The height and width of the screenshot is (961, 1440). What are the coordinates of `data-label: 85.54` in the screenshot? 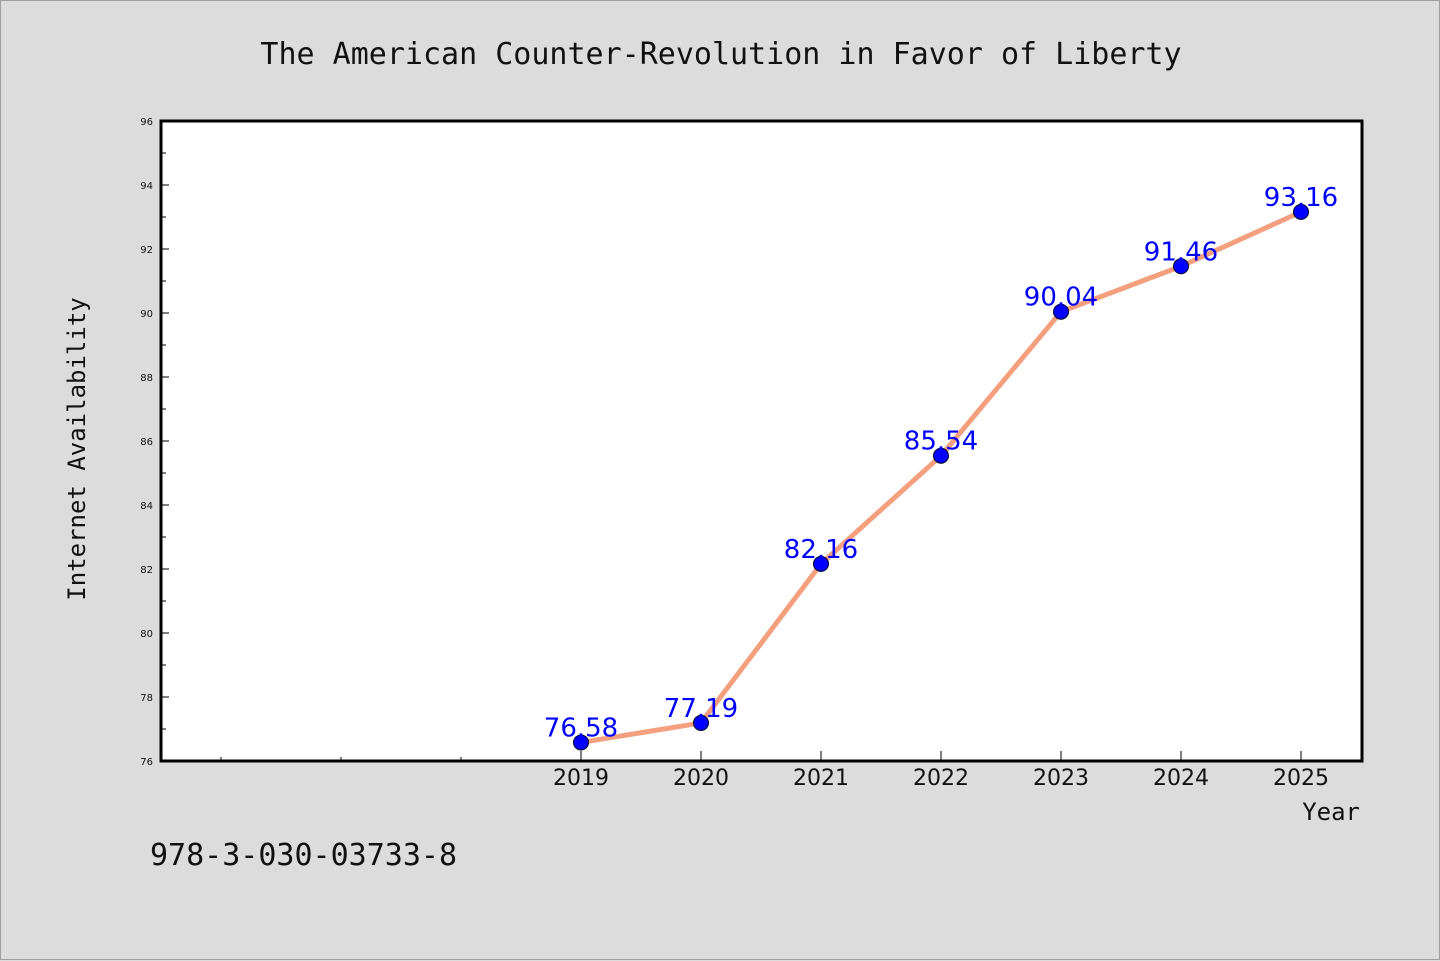 It's located at (941, 442).